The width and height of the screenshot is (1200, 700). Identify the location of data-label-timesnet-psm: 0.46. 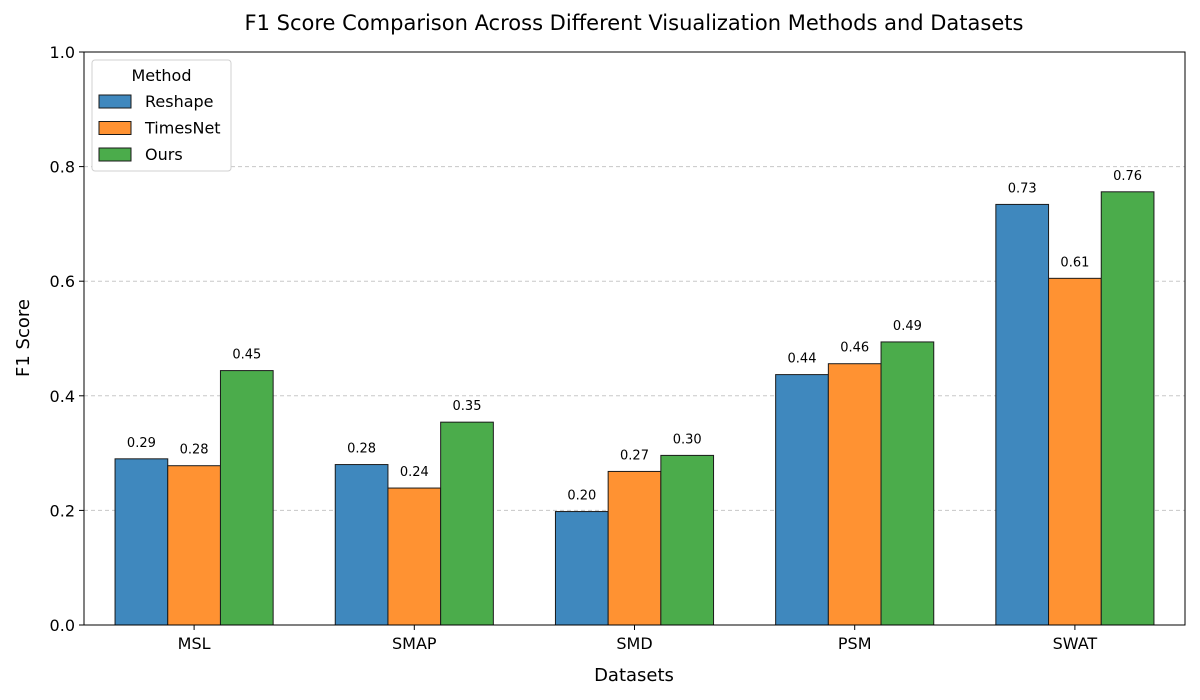
(854, 348).